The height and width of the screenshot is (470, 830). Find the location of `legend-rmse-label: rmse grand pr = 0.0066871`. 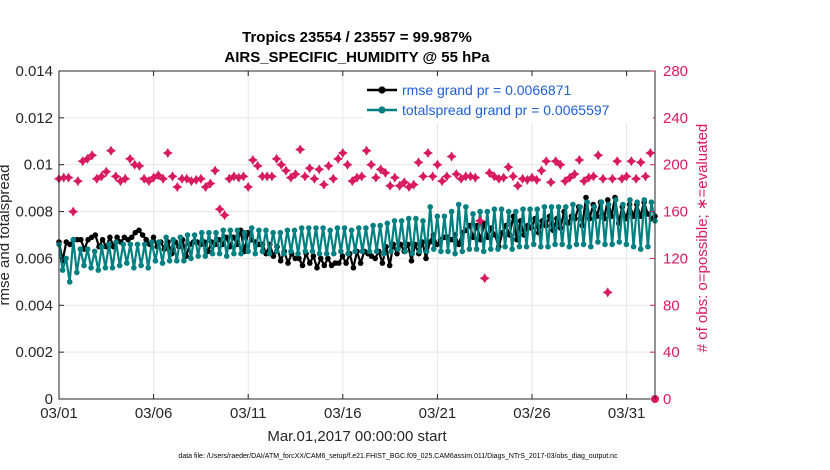

legend-rmse-label: rmse grand pr = 0.0066871 is located at coordinates (486, 90).